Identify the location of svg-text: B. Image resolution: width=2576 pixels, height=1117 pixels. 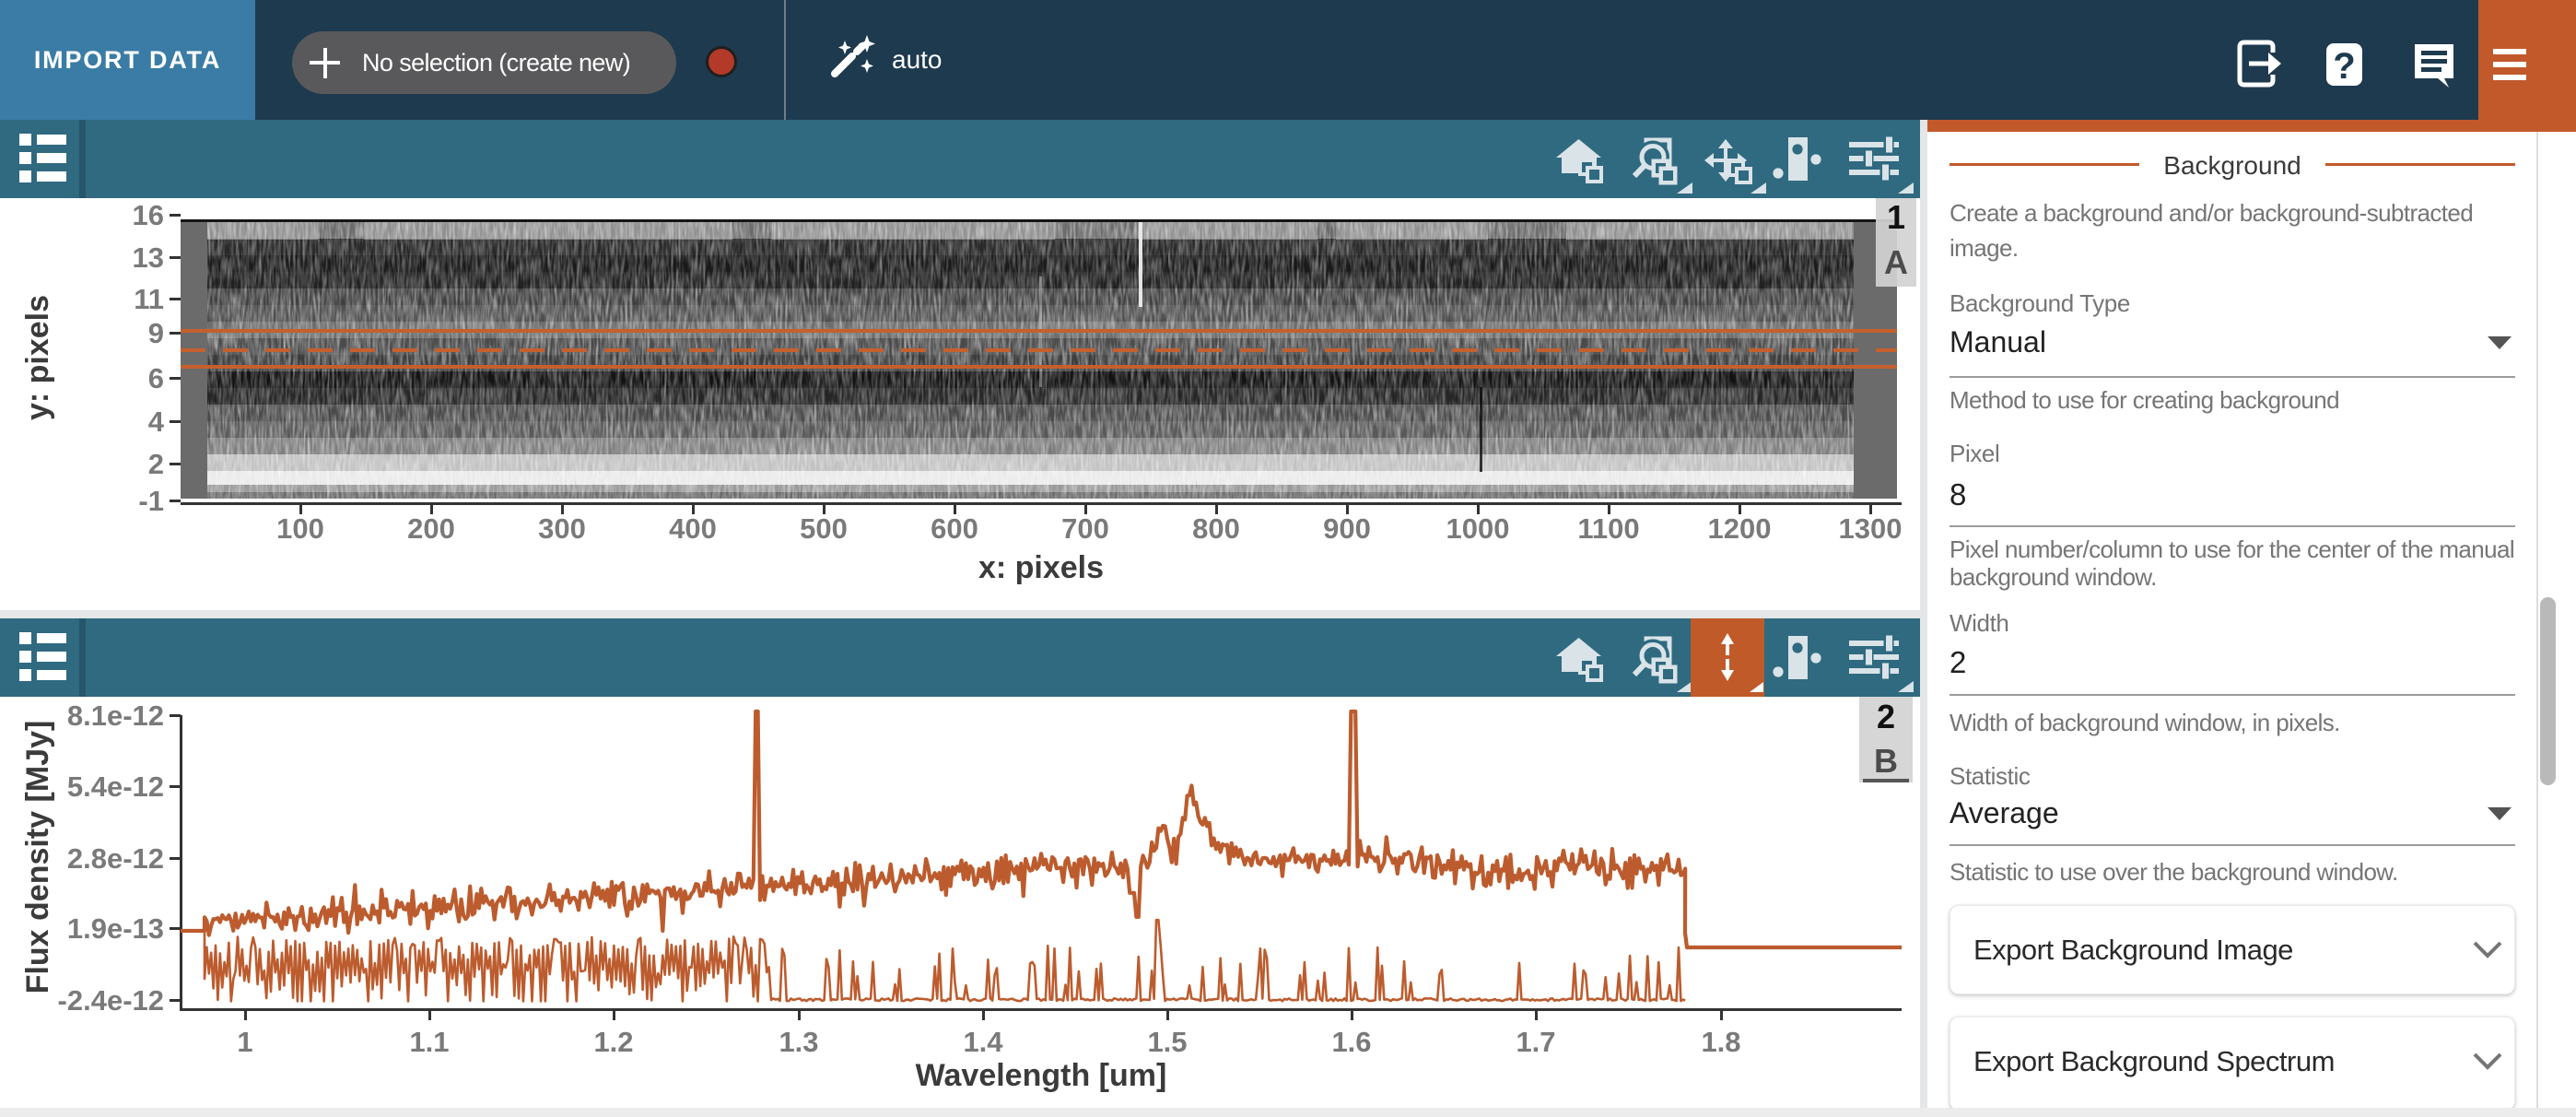
(1886, 761).